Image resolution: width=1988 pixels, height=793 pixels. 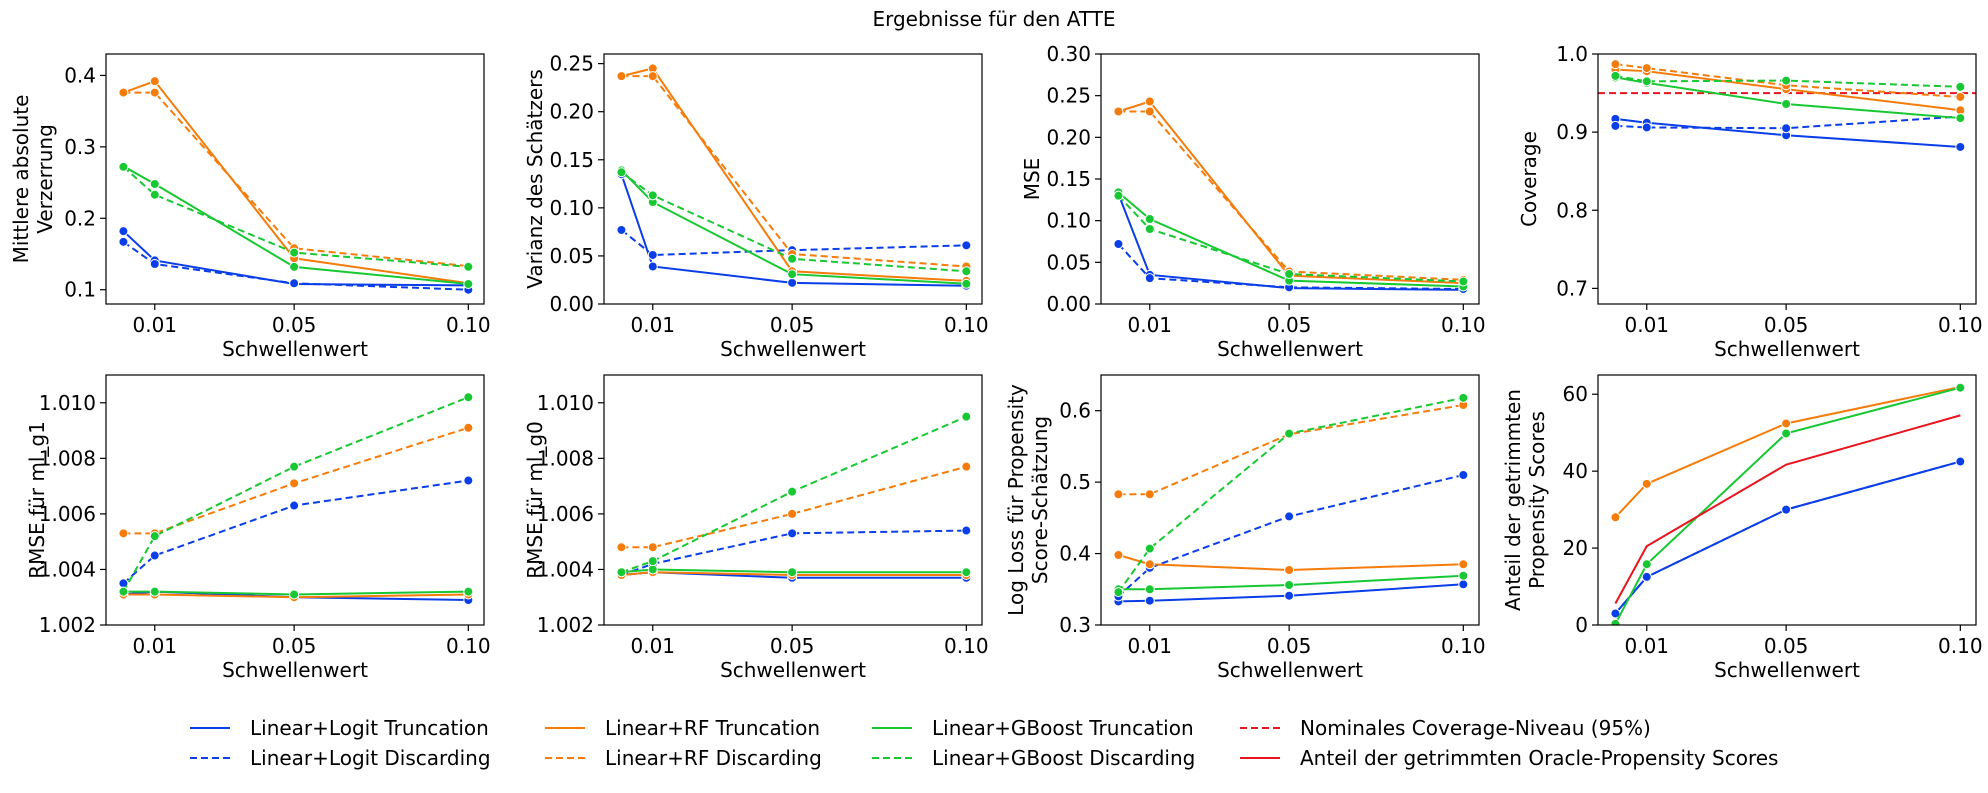 I want to click on y-tick-label: 0.1, so click(x=80, y=290).